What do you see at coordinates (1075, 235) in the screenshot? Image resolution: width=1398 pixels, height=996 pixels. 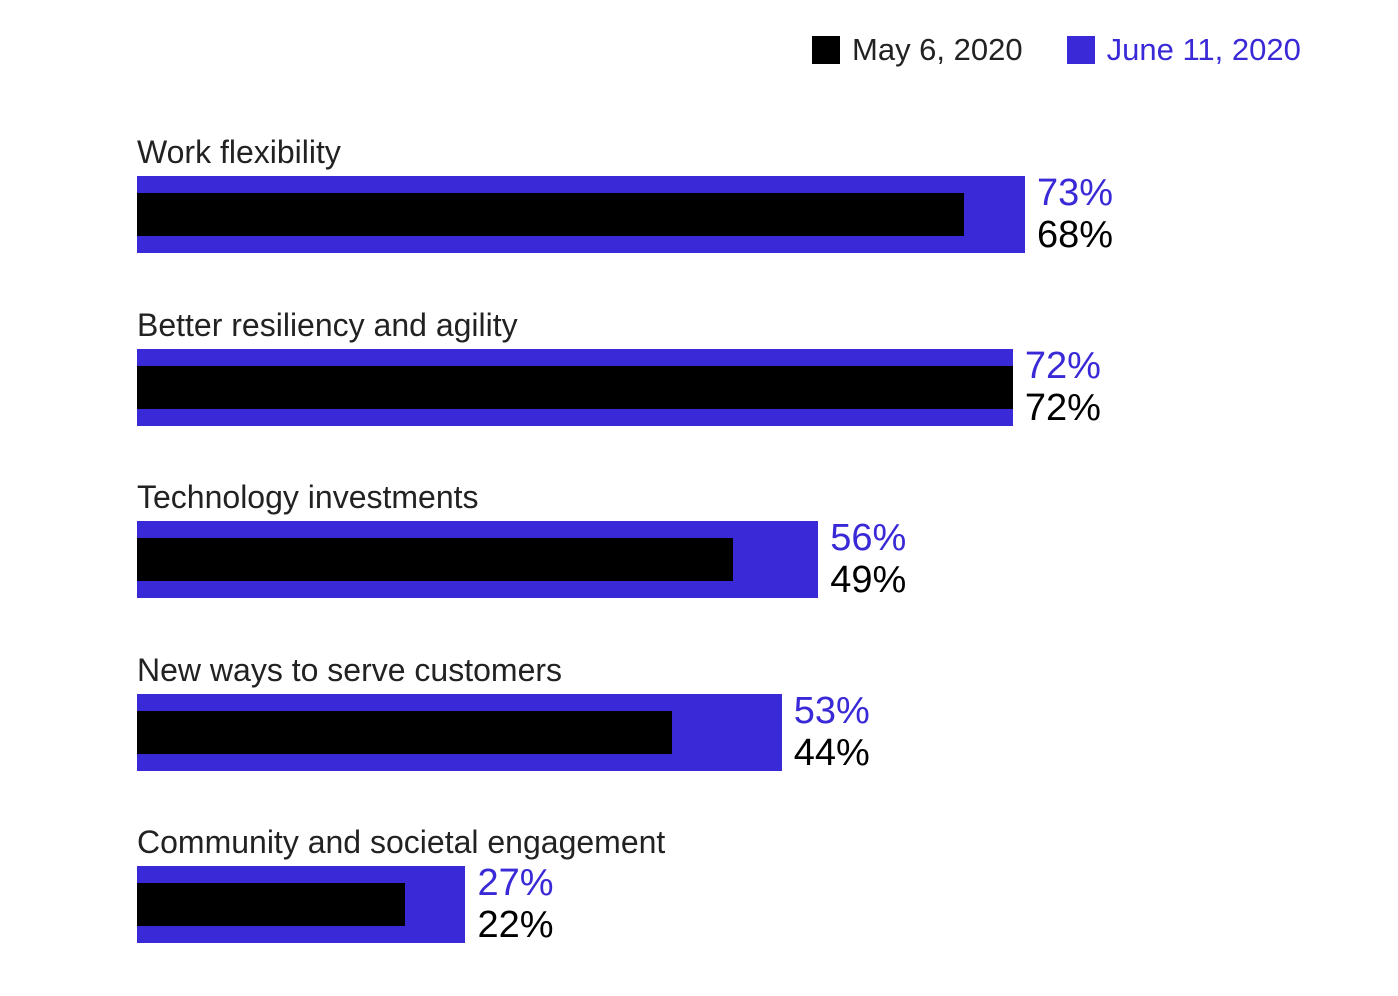 I see `value-label-may: 68%` at bounding box center [1075, 235].